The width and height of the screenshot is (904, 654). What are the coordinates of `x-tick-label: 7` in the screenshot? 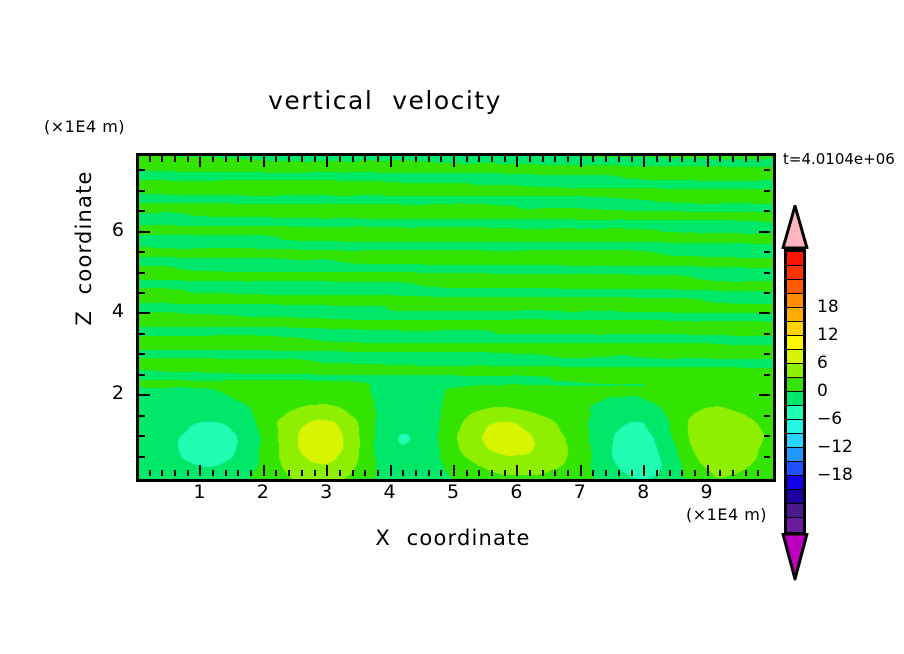 It's located at (579, 492).